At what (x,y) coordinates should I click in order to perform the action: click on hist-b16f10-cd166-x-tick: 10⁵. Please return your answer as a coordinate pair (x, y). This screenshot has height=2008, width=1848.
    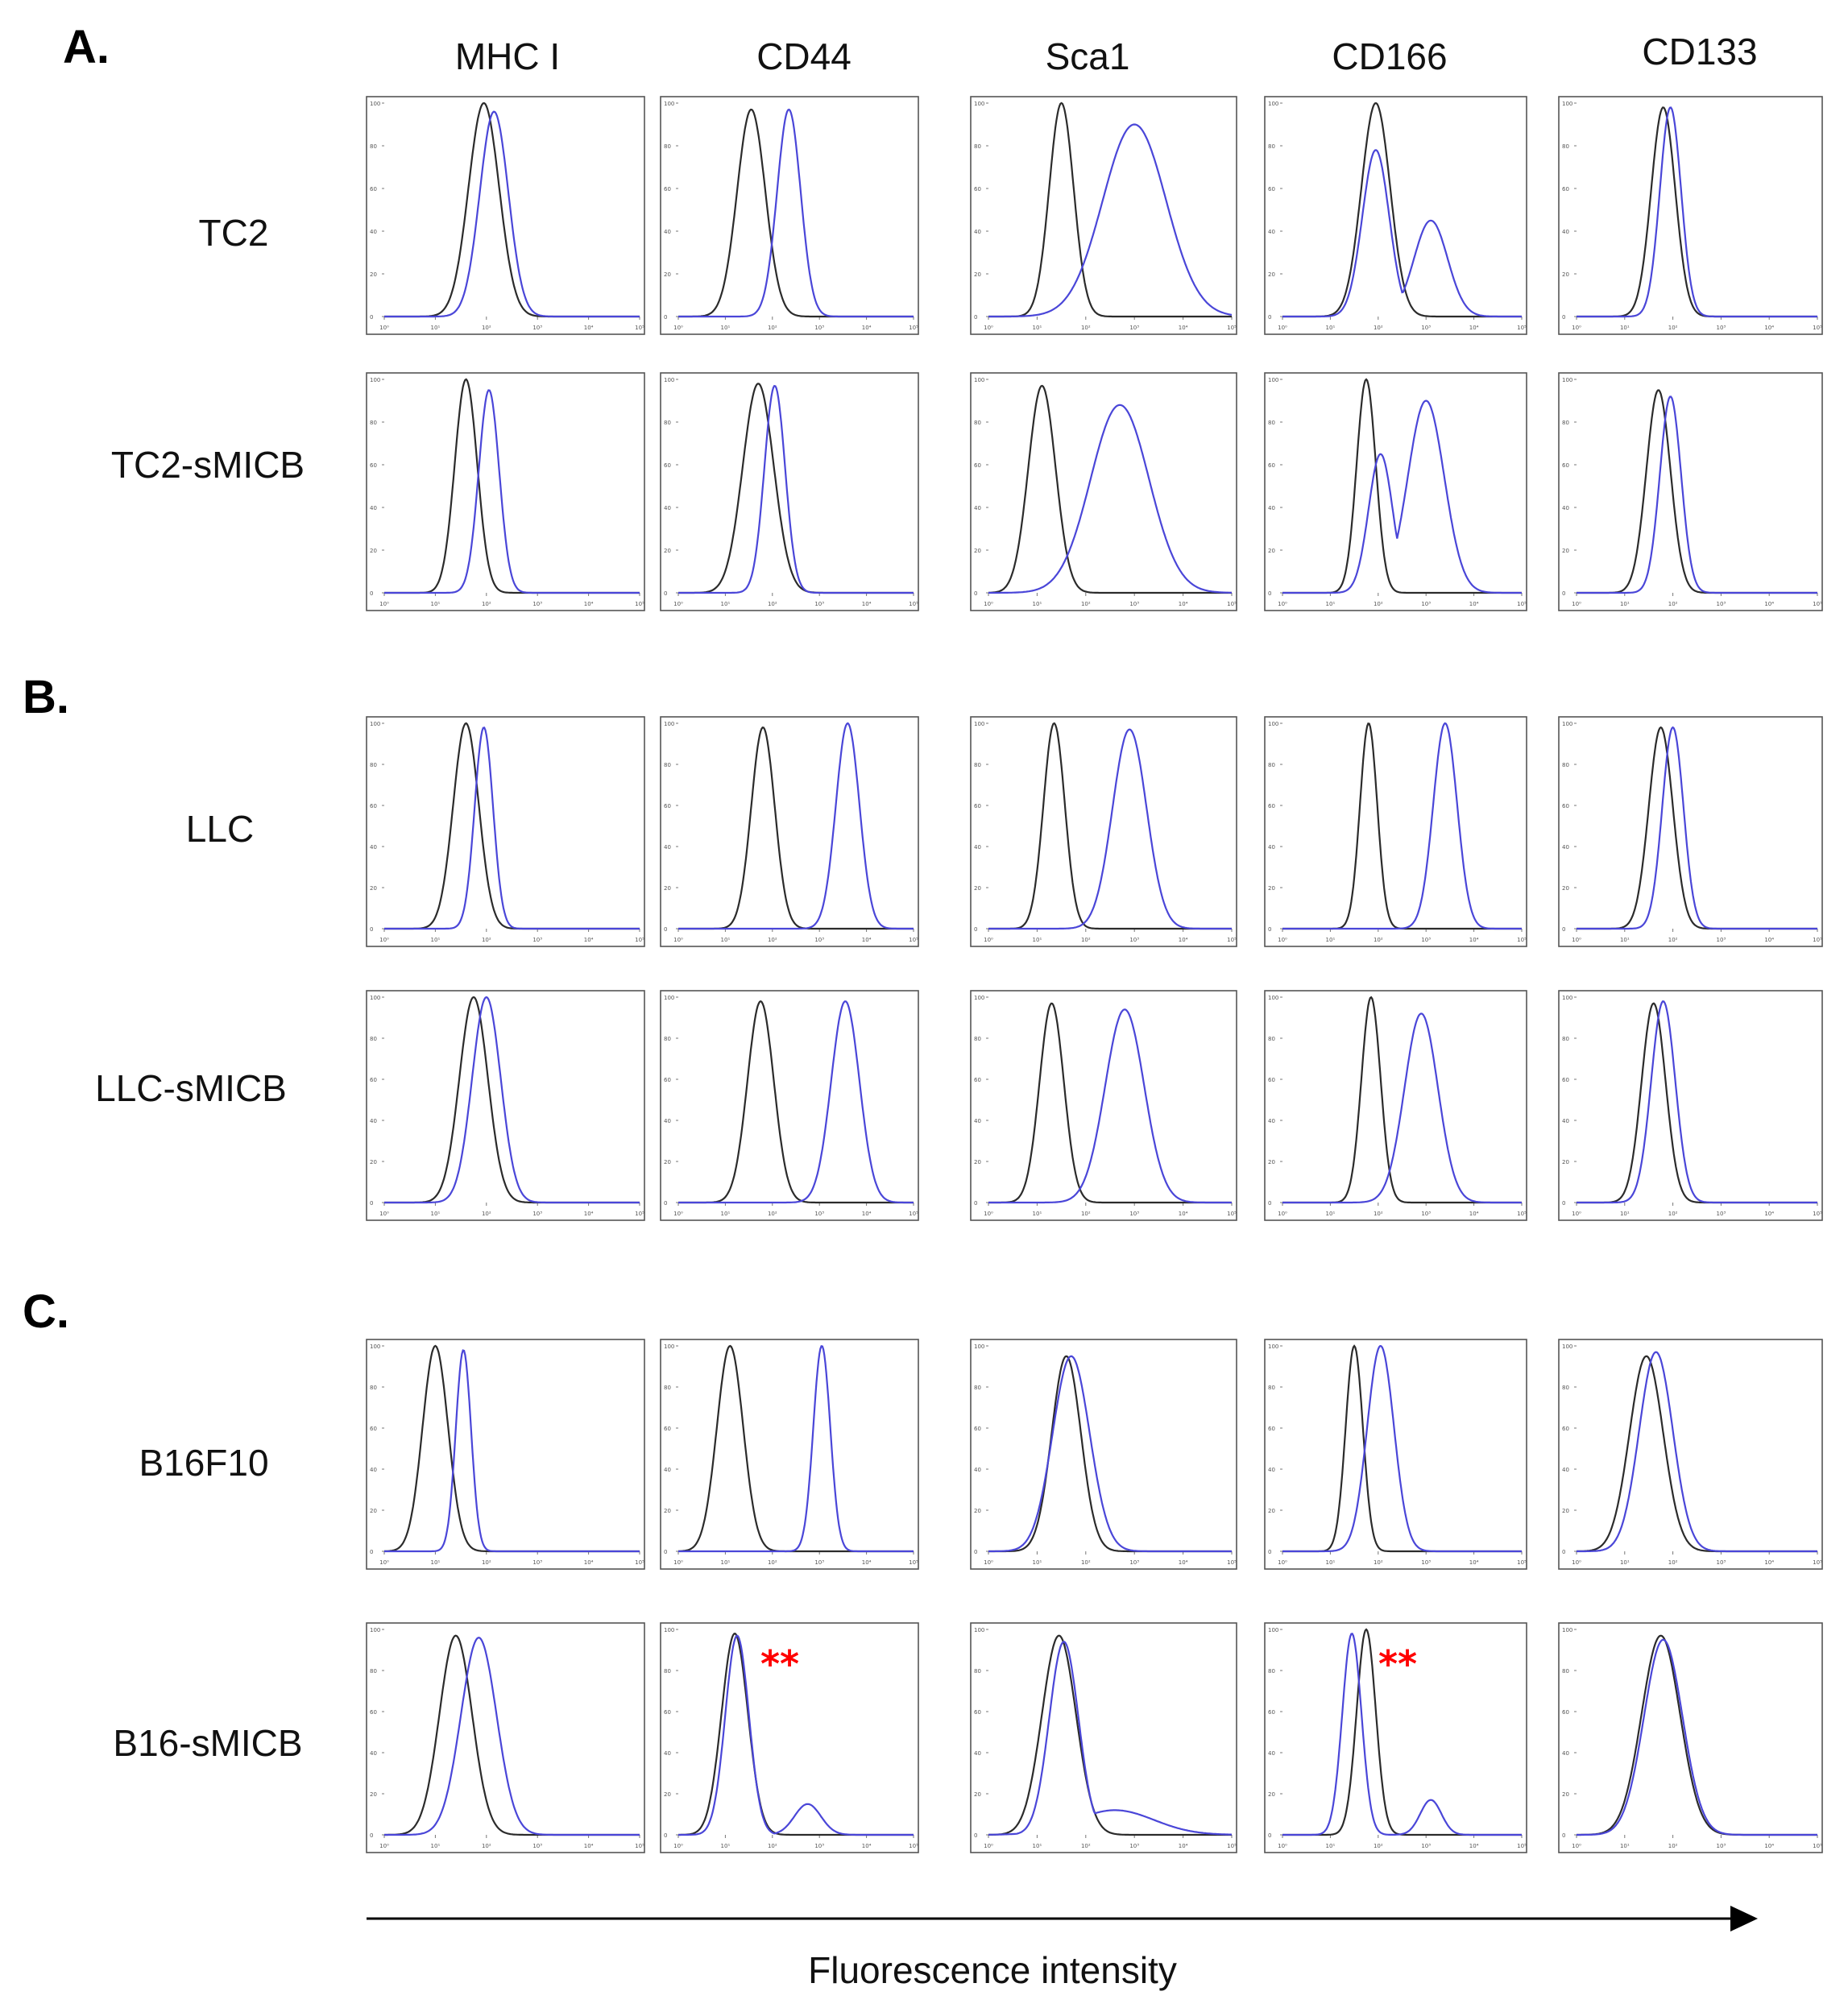
    Looking at the image, I should click on (1522, 1562).